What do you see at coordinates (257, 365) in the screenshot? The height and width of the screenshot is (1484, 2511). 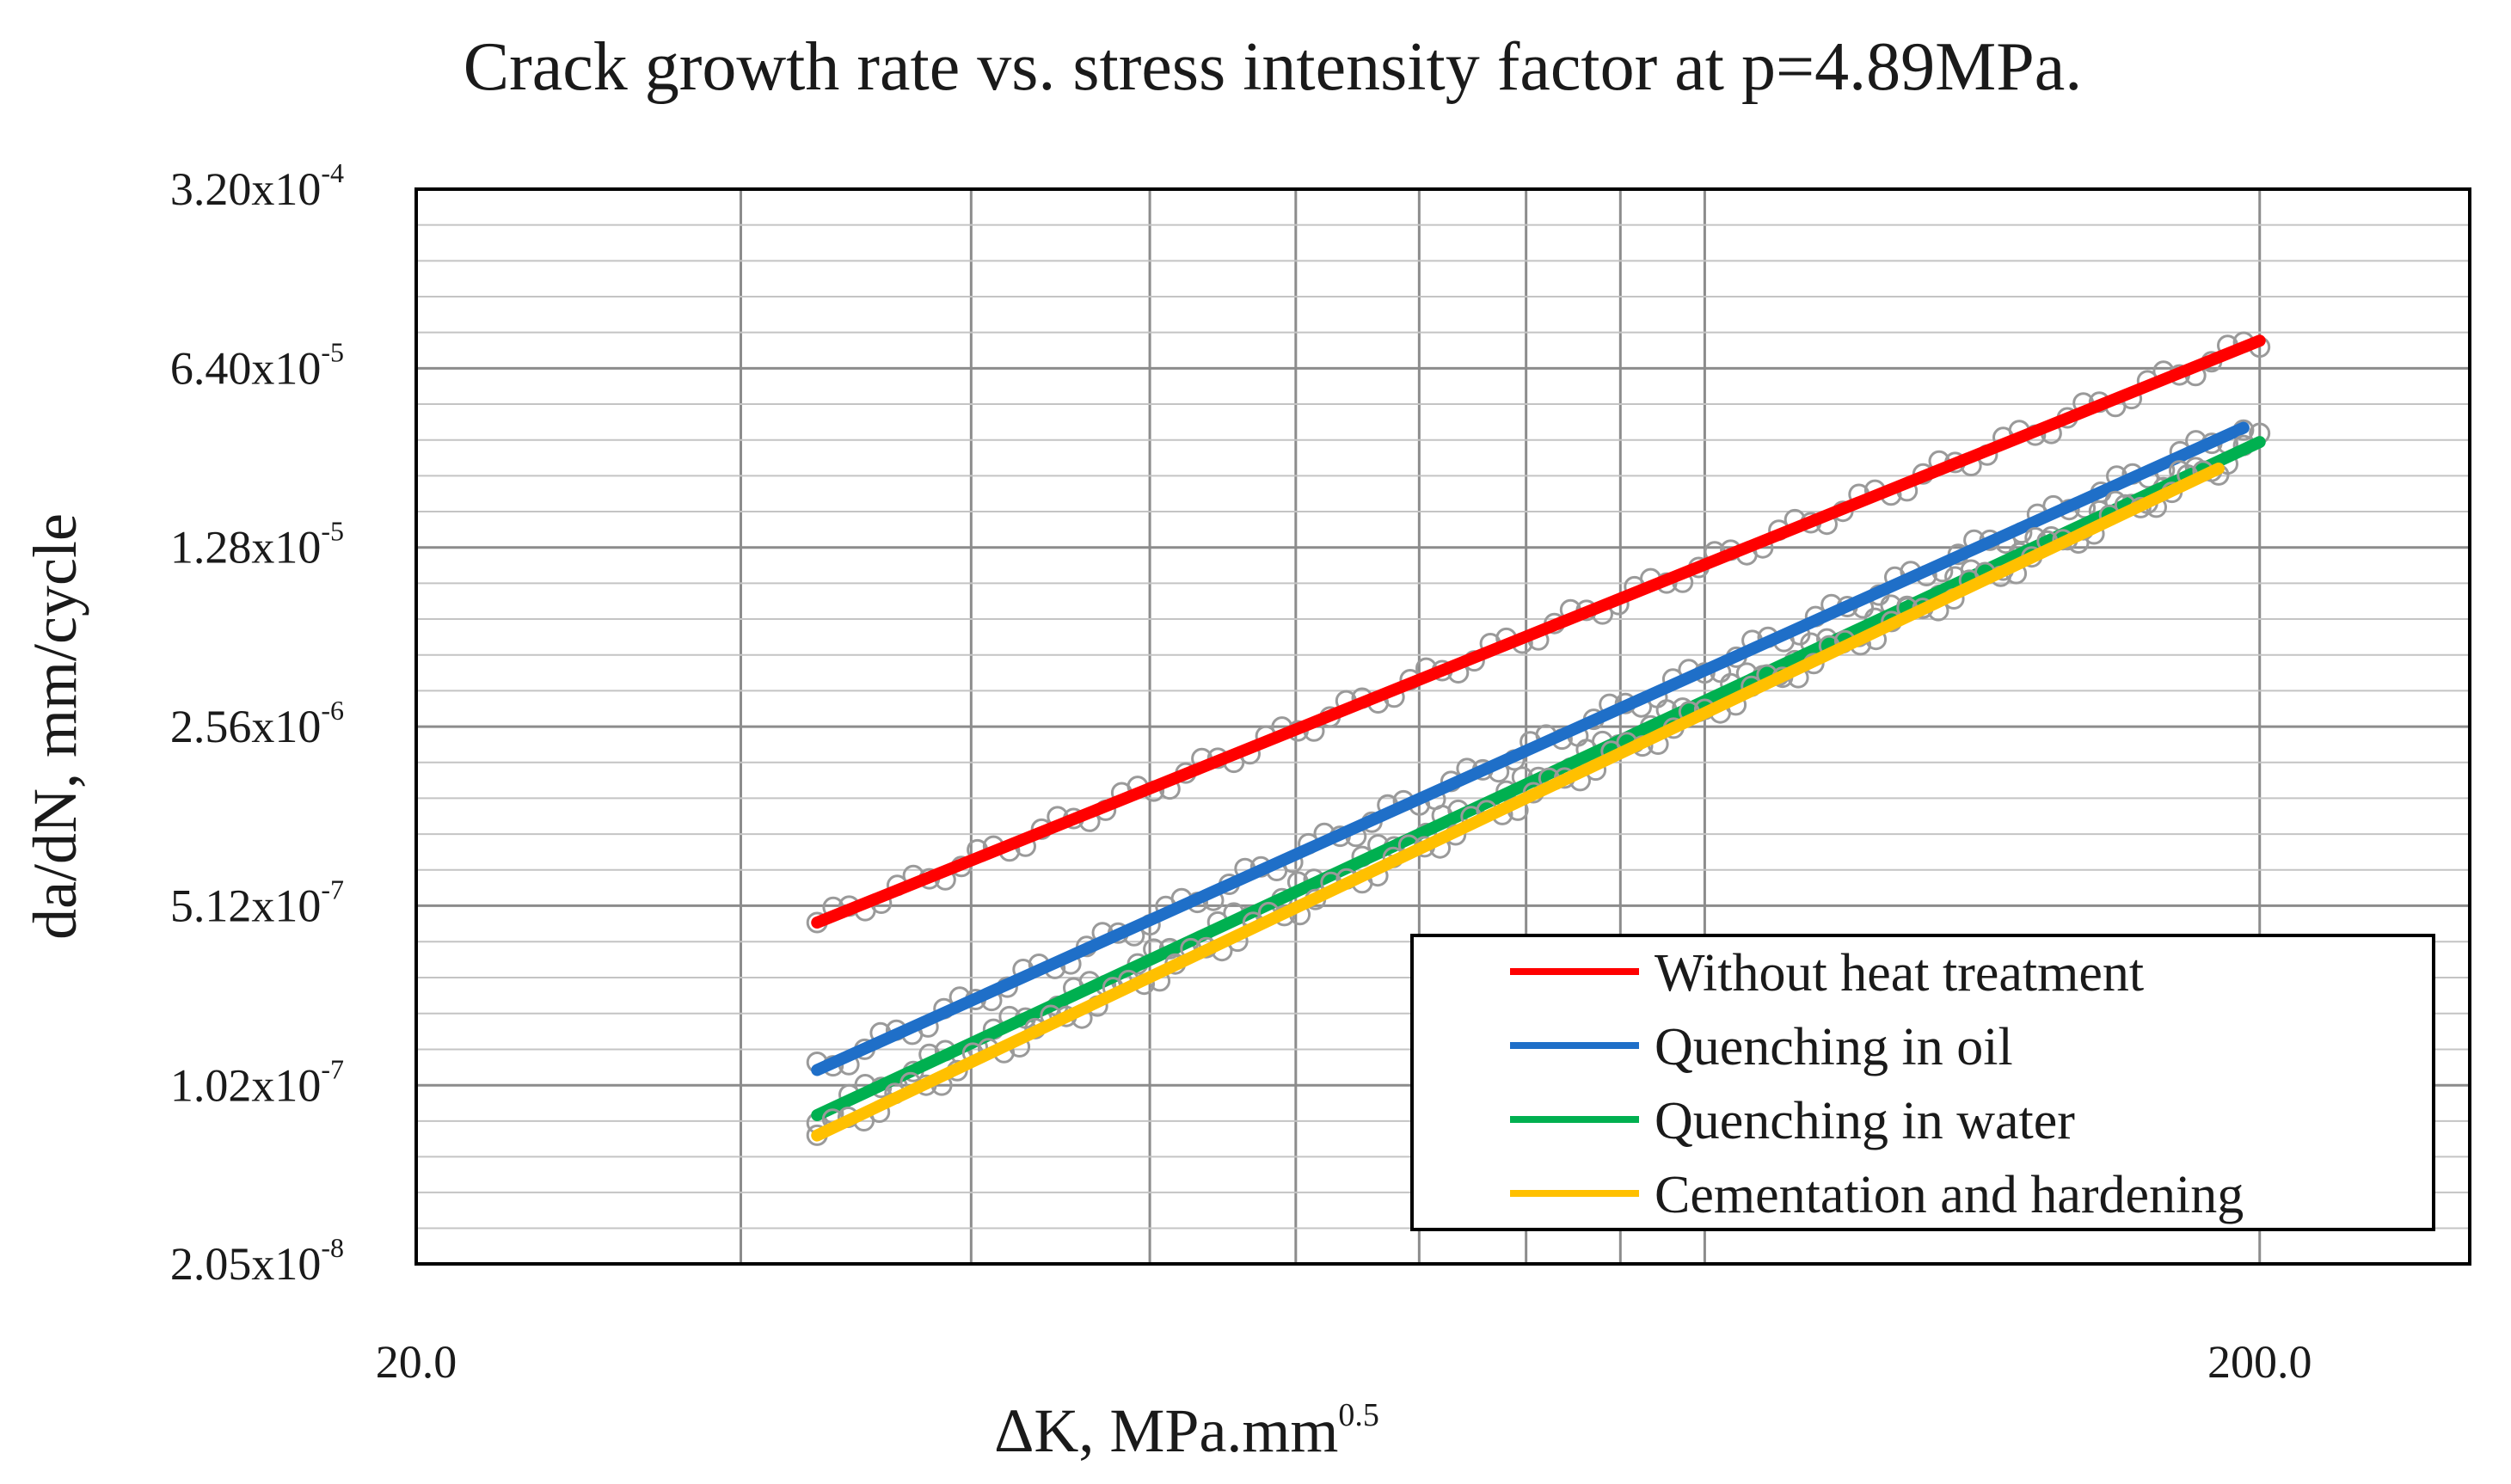 I see `y-tick-label: 6.40x10⁻⁵` at bounding box center [257, 365].